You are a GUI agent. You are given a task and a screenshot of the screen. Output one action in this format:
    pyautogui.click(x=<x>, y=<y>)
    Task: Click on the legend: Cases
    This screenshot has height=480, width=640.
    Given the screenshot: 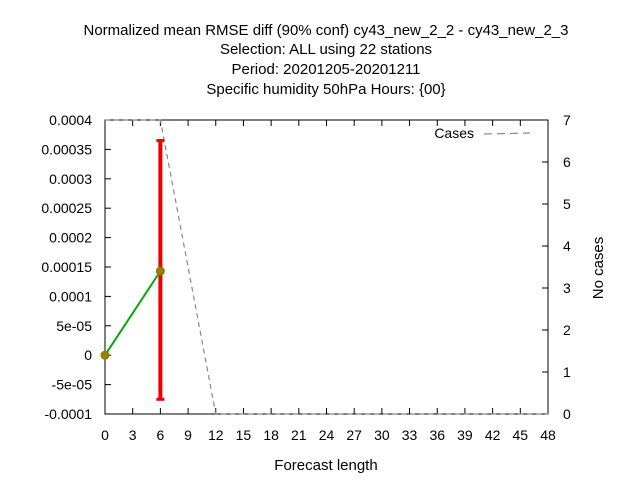 What is the action you would take?
    pyautogui.click(x=482, y=133)
    